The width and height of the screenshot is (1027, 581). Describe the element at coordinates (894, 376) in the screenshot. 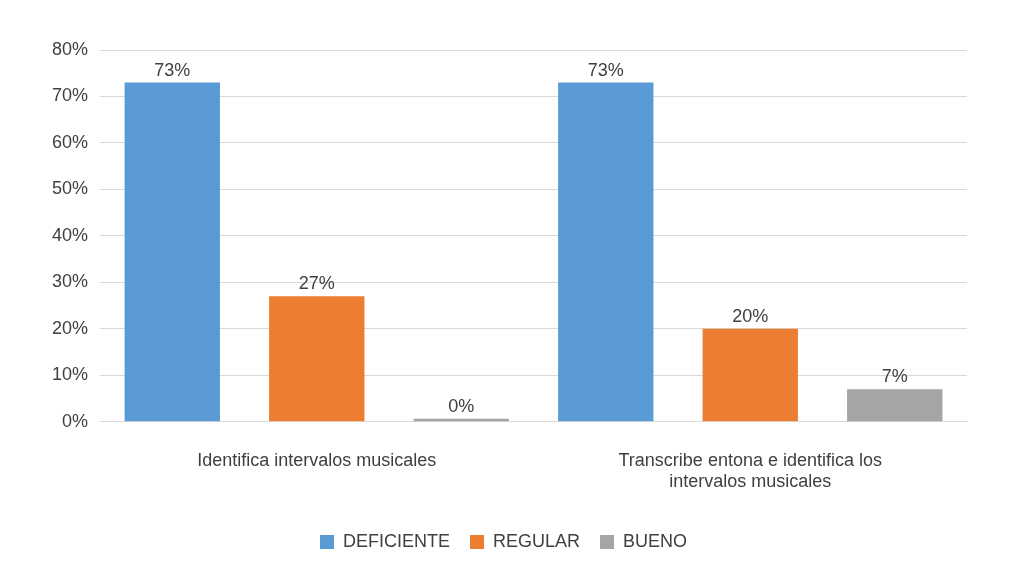

I see `data-label: 7%` at that location.